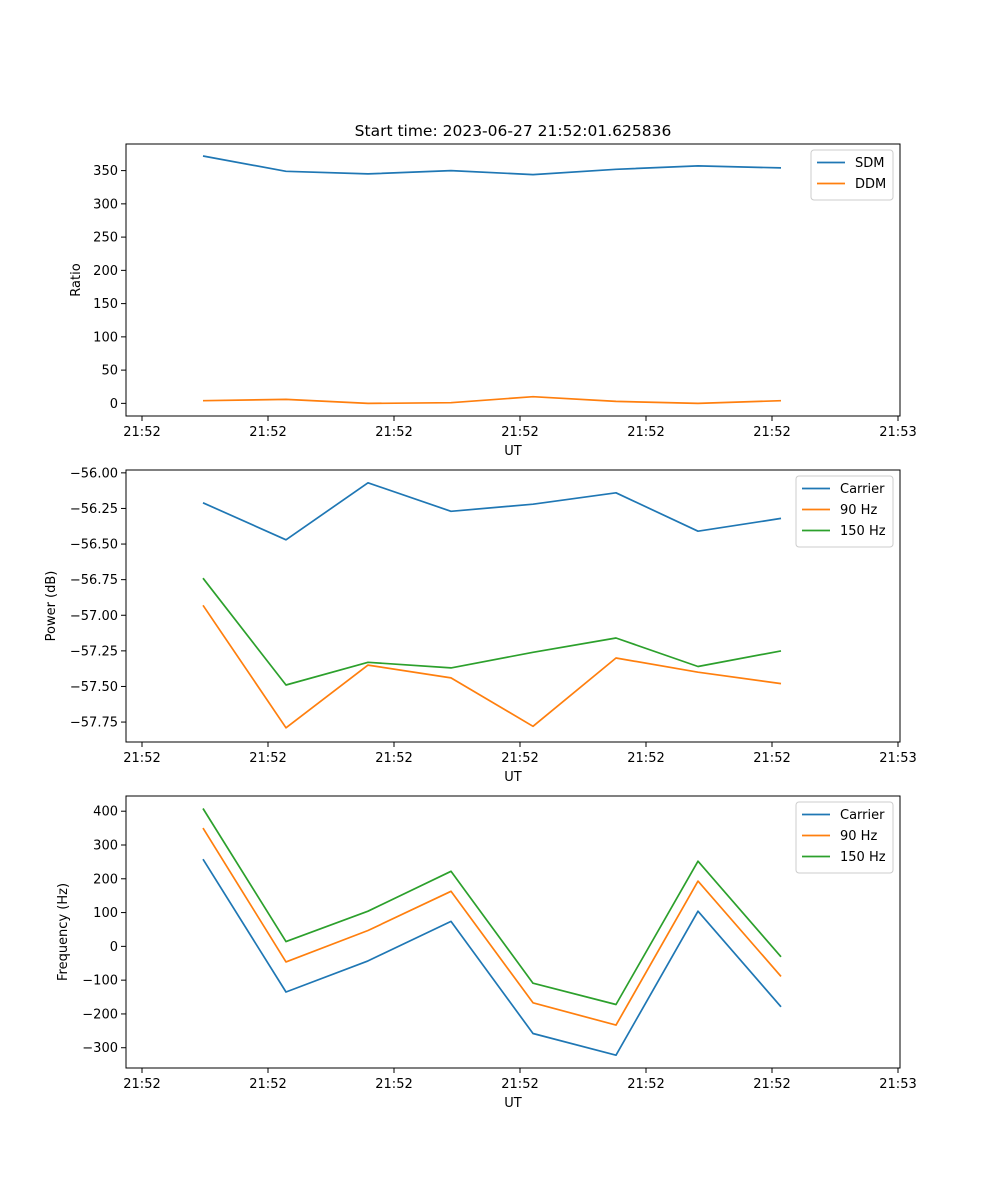  I want to click on y-tick-label: −56.75, so click(94, 580).